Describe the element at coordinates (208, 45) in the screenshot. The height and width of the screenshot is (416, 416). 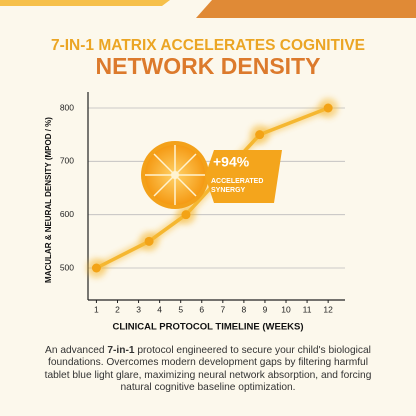
I see `chart-title: 7-IN-1 MATRIX ACCELERATES COGNITIVE` at that location.